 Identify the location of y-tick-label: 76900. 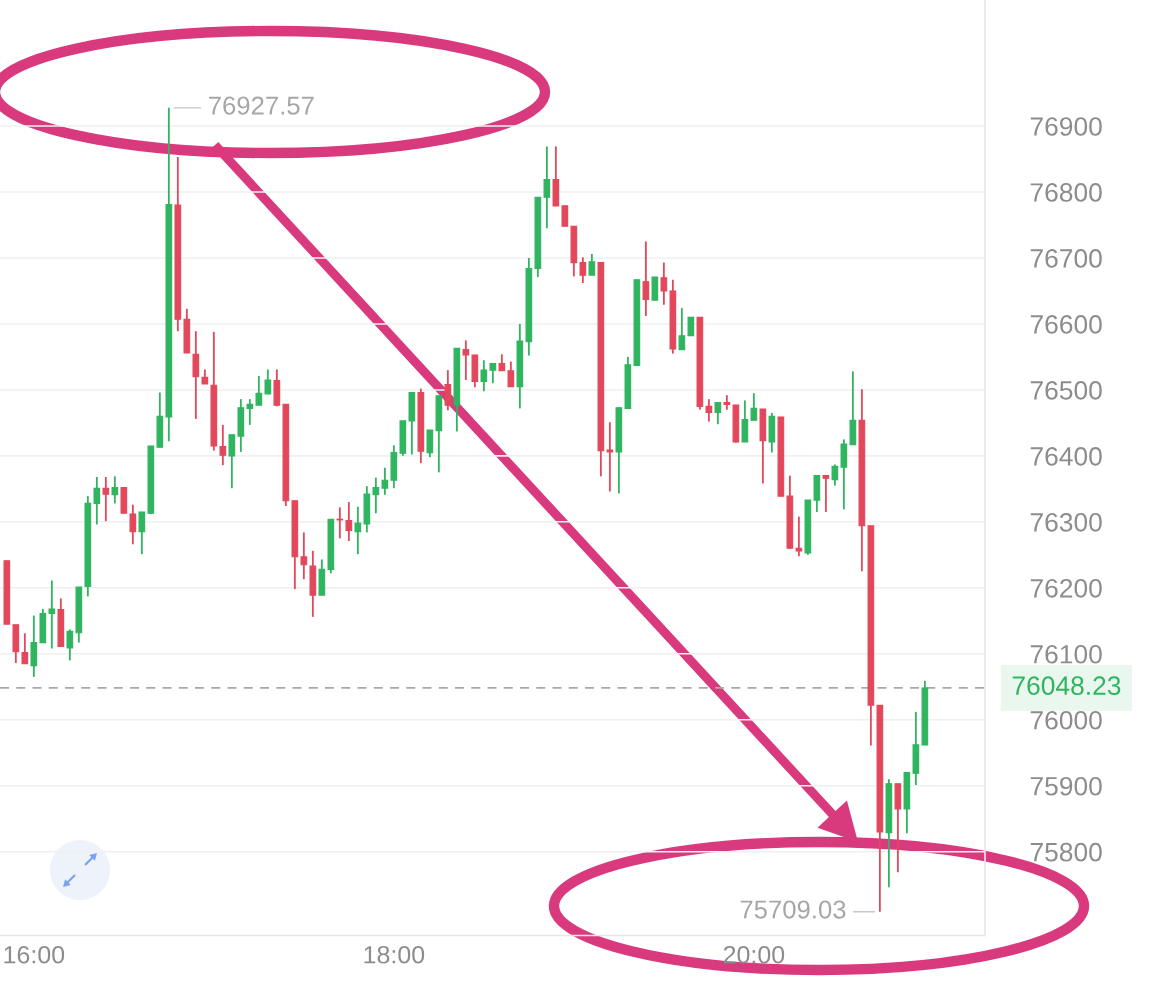
(1066, 126).